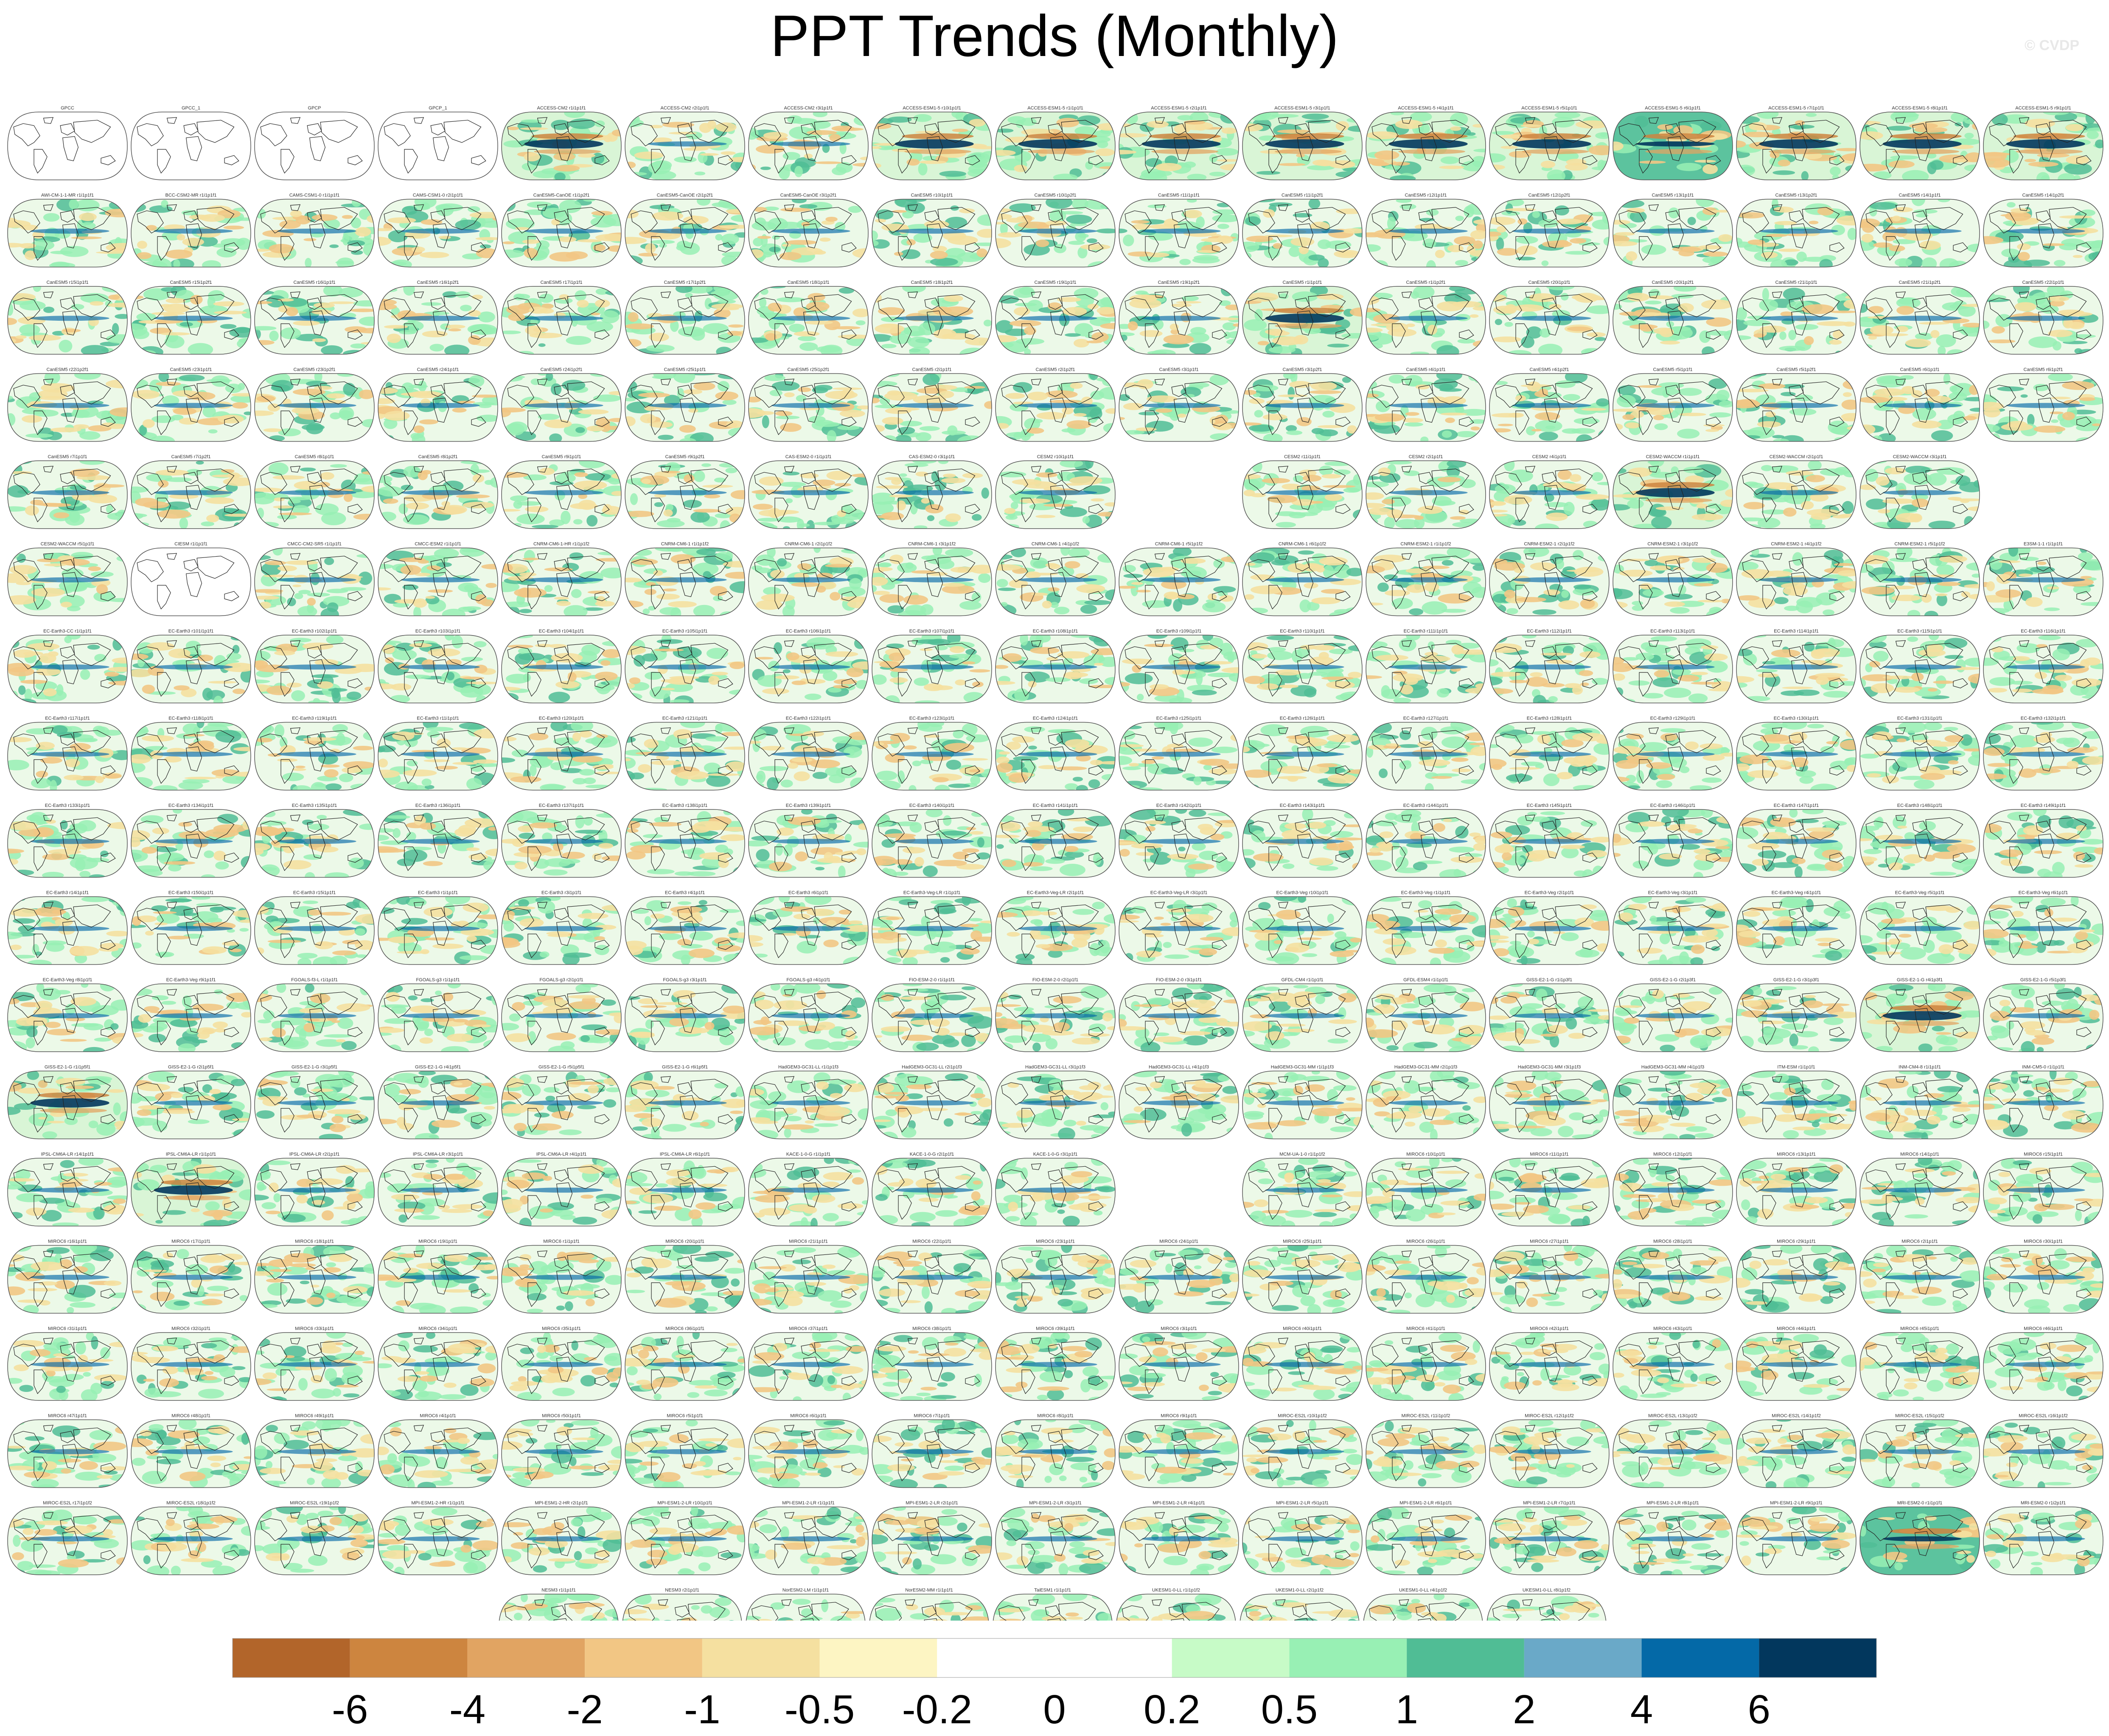  What do you see at coordinates (2052, 45) in the screenshot?
I see `watermark: © CVDP` at bounding box center [2052, 45].